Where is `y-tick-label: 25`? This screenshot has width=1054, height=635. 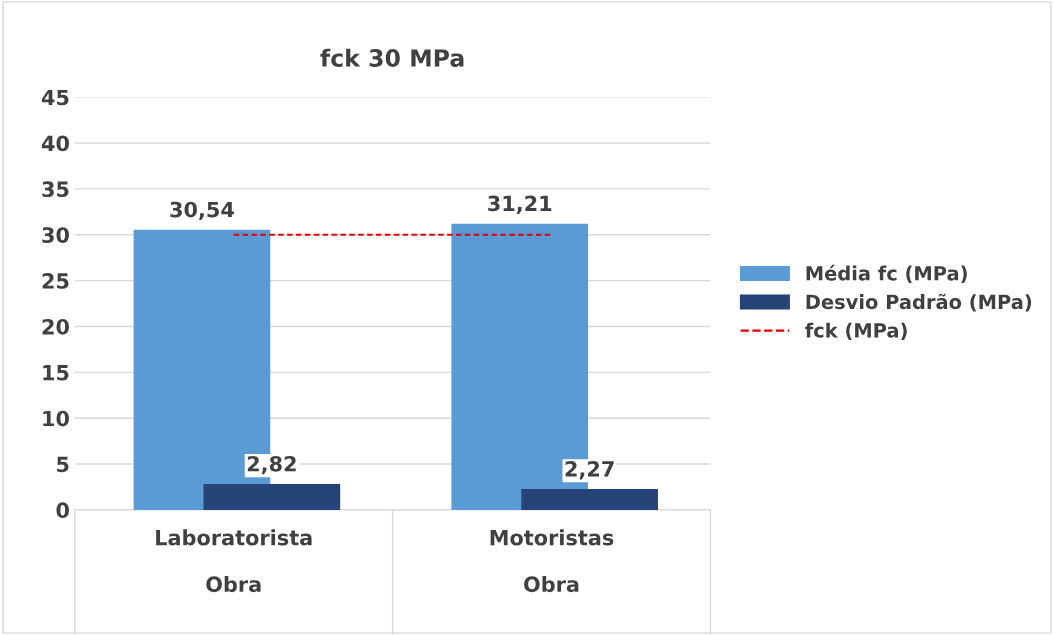
y-tick-label: 25 is located at coordinates (55, 281).